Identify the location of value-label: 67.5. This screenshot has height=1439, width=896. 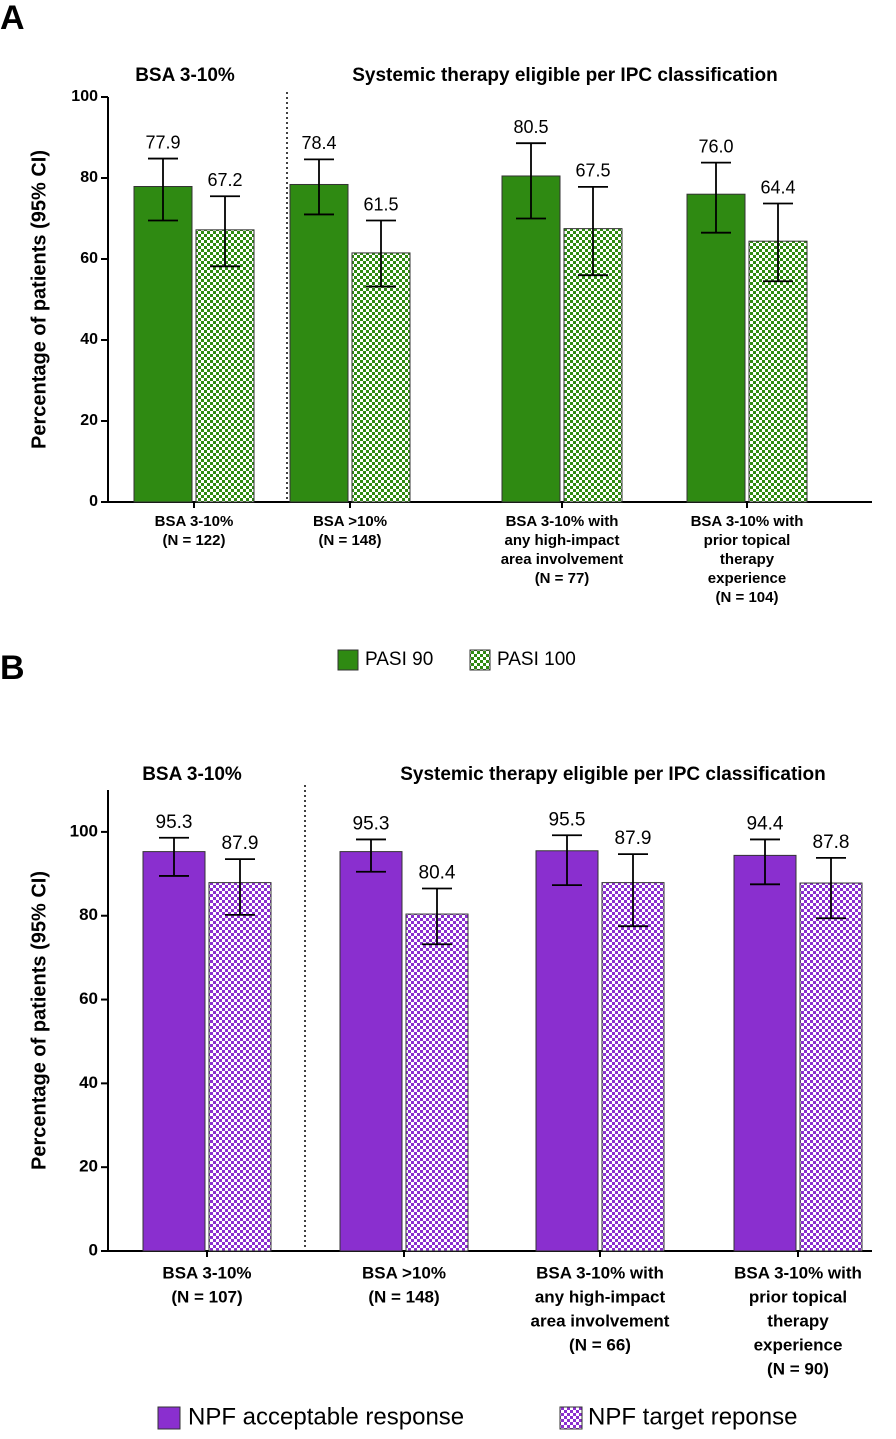
(592, 171).